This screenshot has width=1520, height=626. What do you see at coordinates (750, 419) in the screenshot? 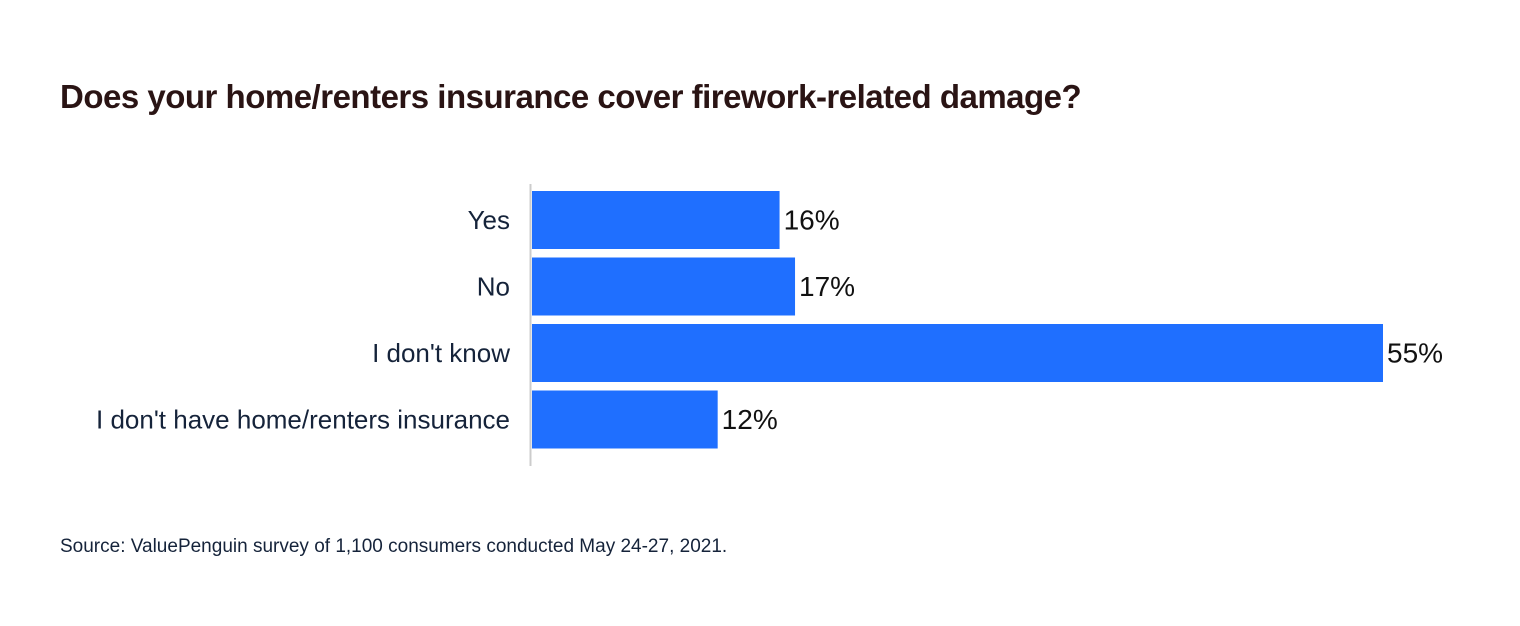
I see `value-label: 12%` at bounding box center [750, 419].